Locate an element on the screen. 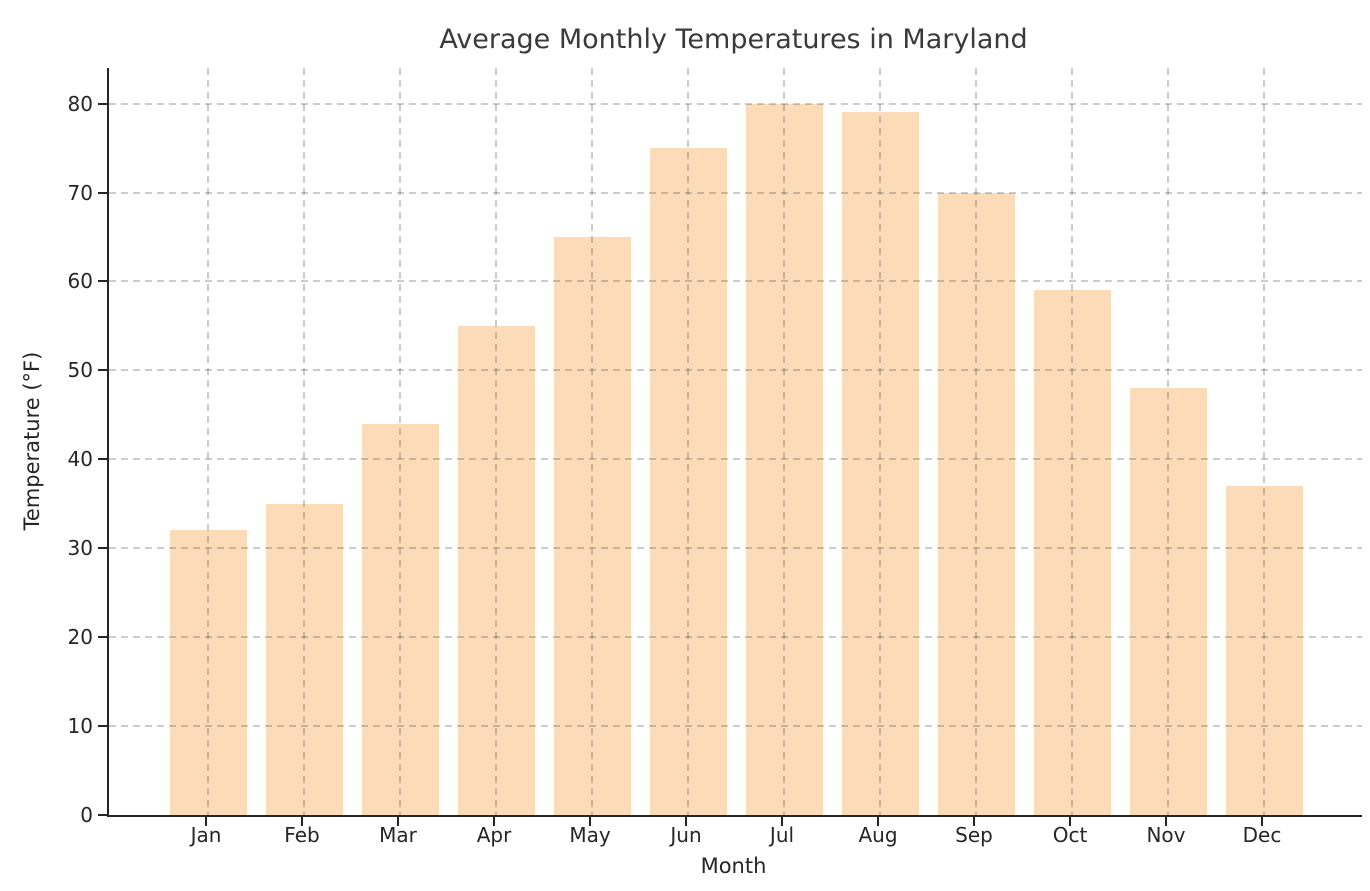  x-tick-mark-nov is located at coordinates (1166, 821).